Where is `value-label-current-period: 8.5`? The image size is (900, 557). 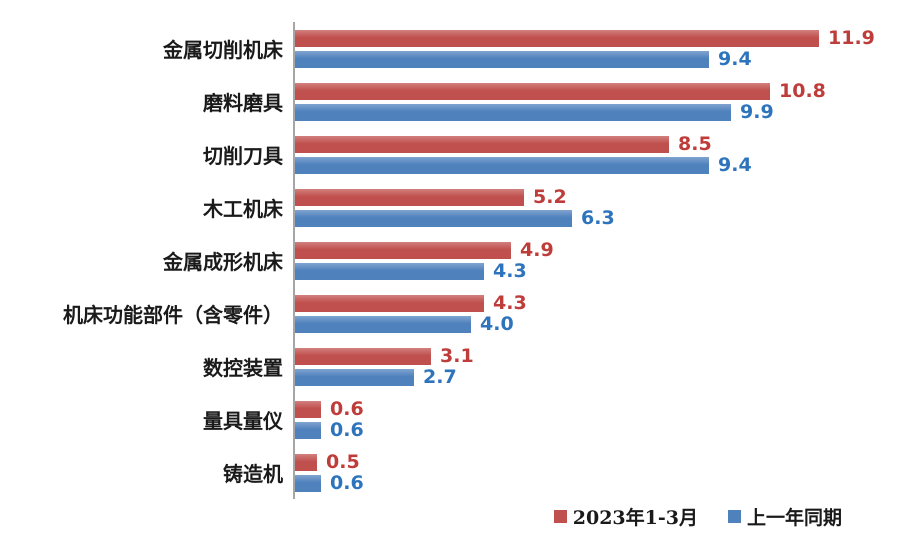
value-label-current-period: 8.5 is located at coordinates (695, 144).